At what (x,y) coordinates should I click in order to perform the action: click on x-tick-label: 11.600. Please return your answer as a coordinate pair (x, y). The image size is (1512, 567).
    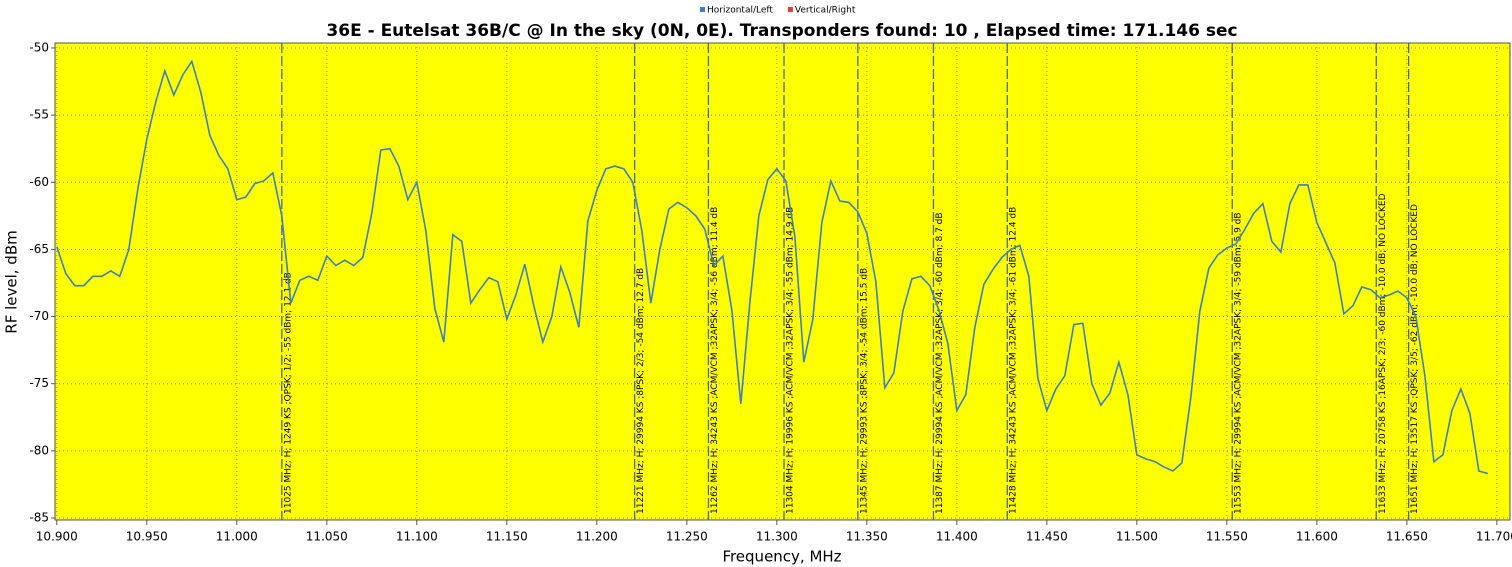
    Looking at the image, I should click on (1317, 537).